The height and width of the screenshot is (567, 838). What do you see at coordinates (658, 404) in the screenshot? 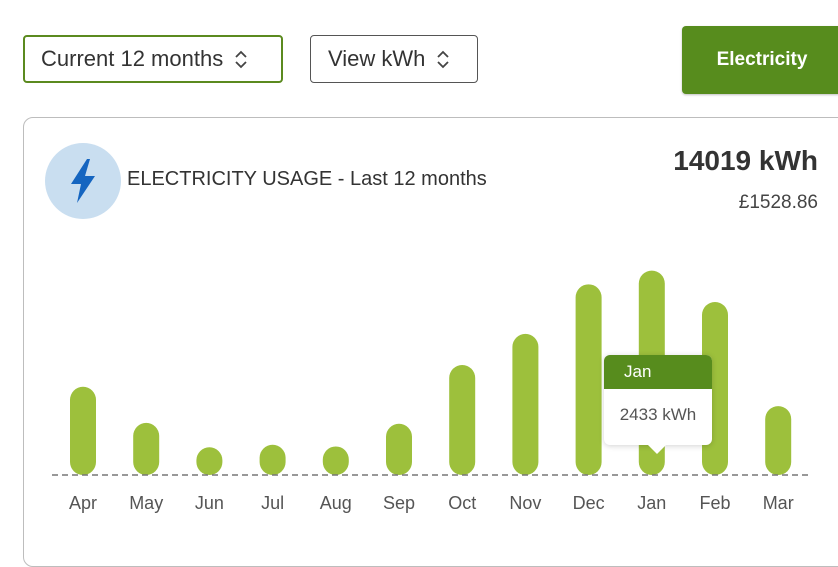
I see `bar-tooltip: Jan 2433 kWh` at bounding box center [658, 404].